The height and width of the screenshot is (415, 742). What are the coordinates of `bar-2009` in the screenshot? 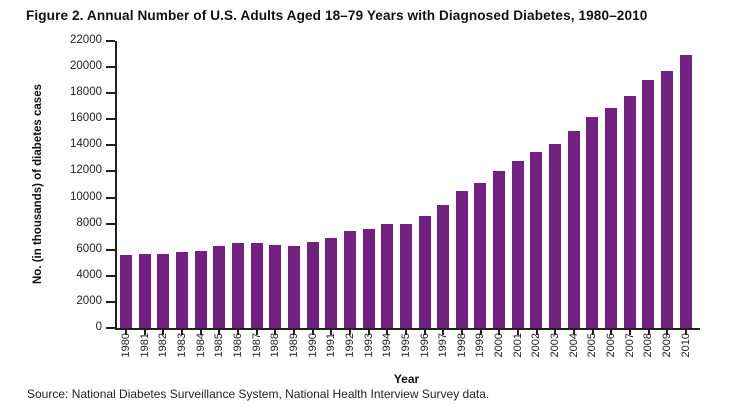 It's located at (667, 199).